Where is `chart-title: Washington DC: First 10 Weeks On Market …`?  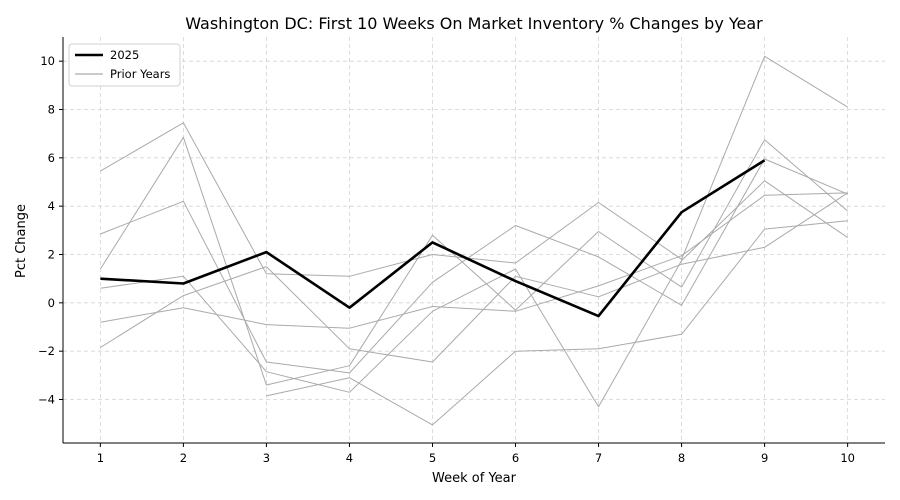
chart-title: Washington DC: First 10 Weeks On Market … is located at coordinates (474, 23).